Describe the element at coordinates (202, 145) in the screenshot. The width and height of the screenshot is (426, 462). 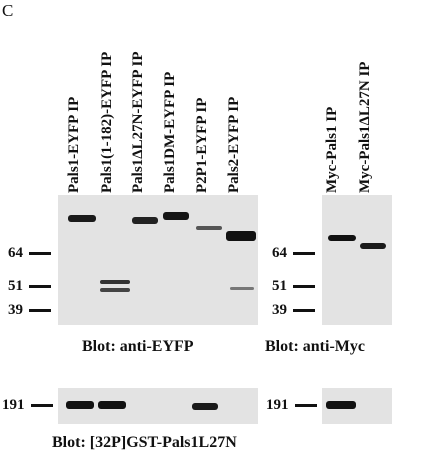
I see `lane-label-5: P2P1-EYFP IP` at that location.